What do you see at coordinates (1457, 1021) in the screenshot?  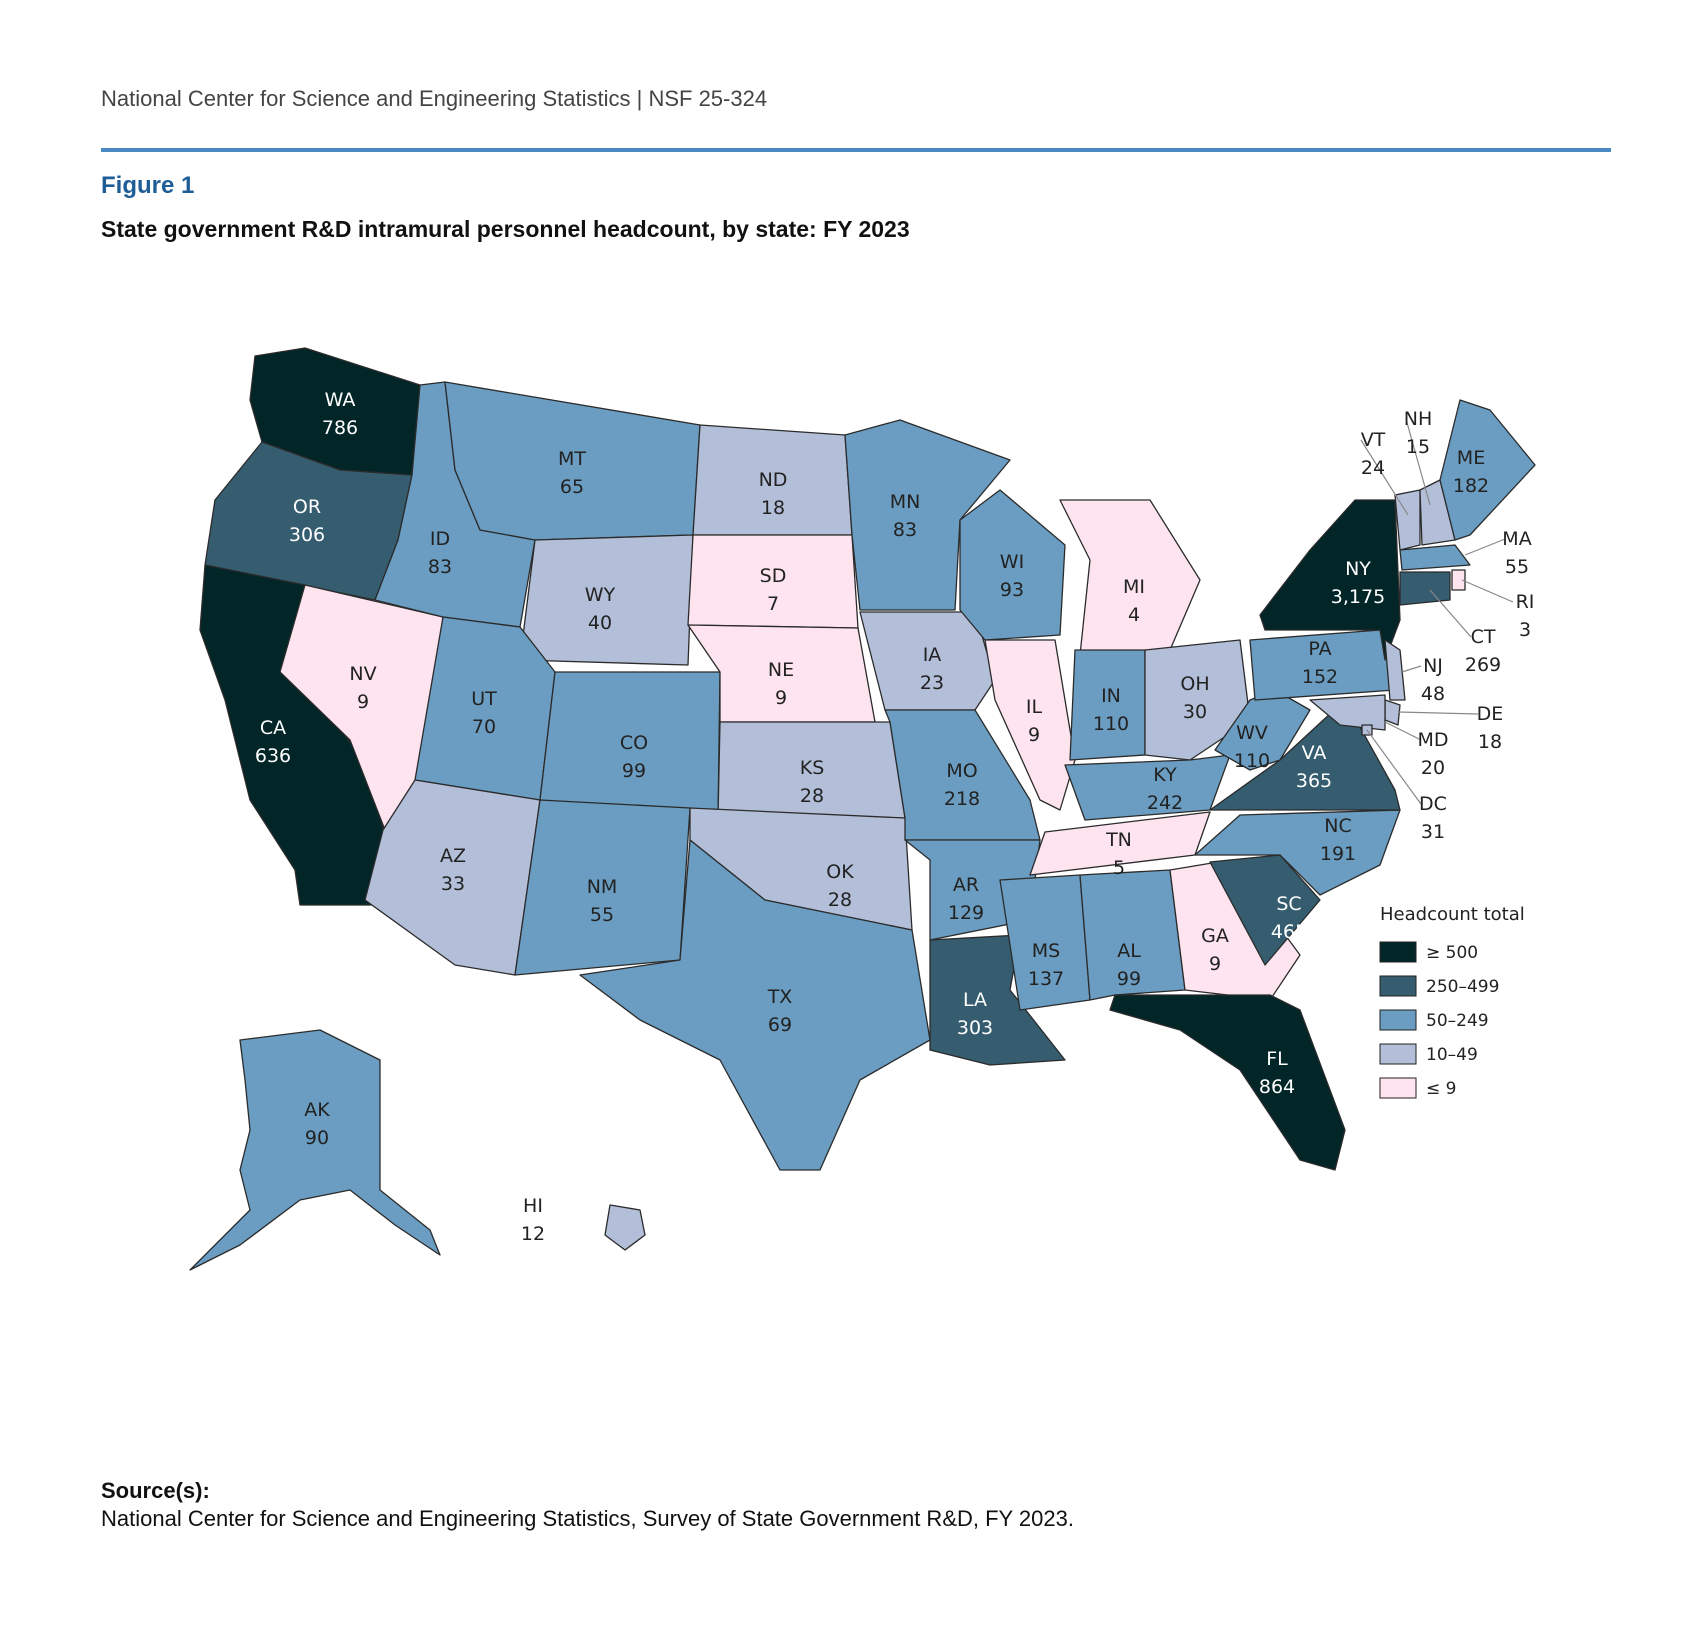 I see `legend-item-label: 50–249` at bounding box center [1457, 1021].